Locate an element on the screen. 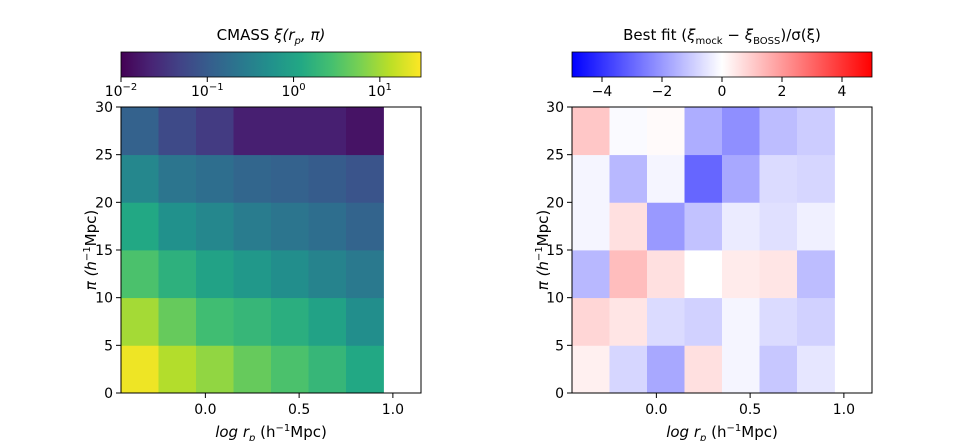  left-y-tick-label: 5 is located at coordinates (108, 346).